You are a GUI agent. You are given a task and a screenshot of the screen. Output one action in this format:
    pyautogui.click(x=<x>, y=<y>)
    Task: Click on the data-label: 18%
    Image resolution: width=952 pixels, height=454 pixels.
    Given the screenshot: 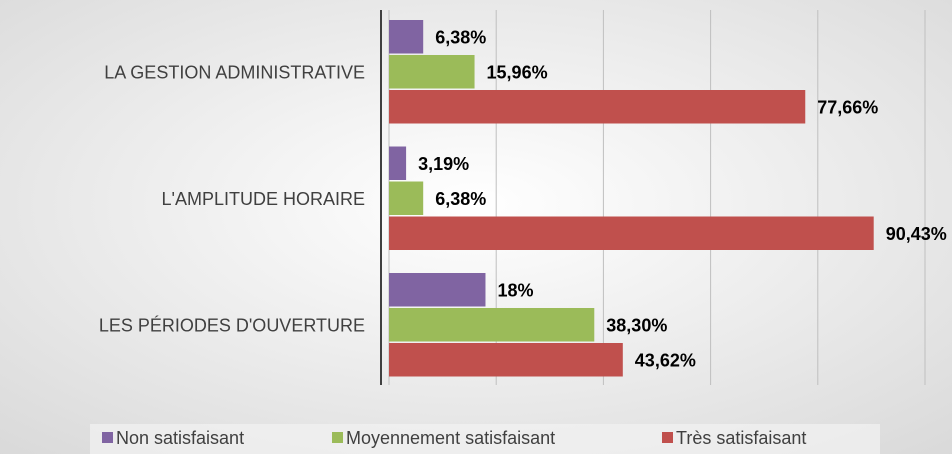 What is the action you would take?
    pyautogui.click(x=515, y=291)
    